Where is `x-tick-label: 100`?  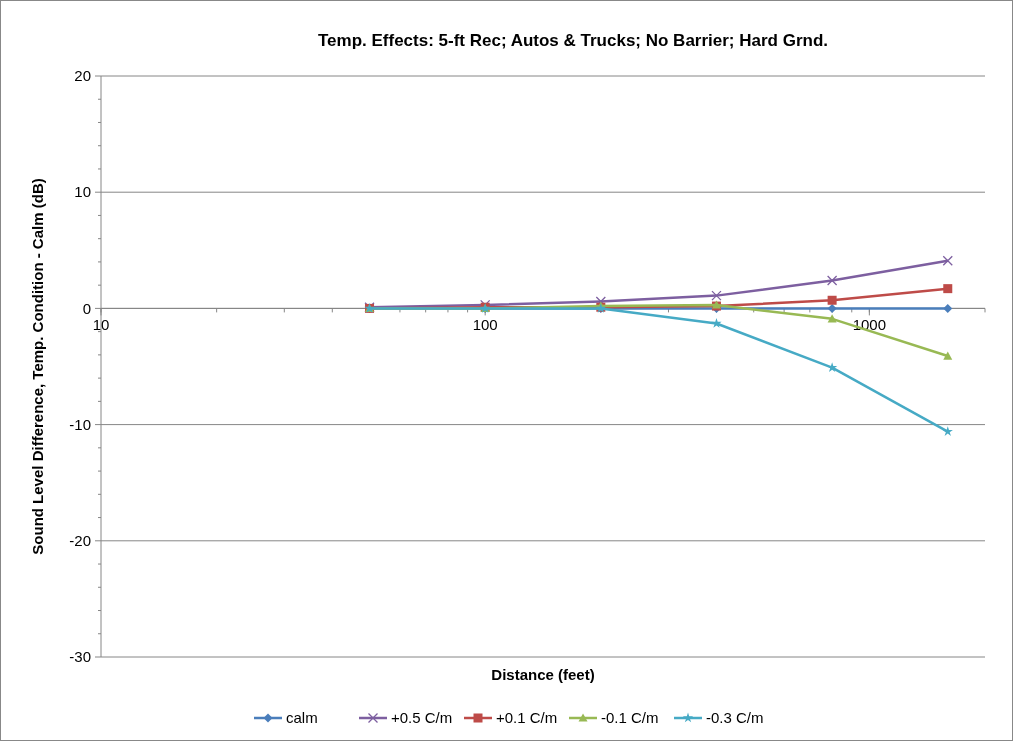
x-tick-label: 100 is located at coordinates (485, 325).